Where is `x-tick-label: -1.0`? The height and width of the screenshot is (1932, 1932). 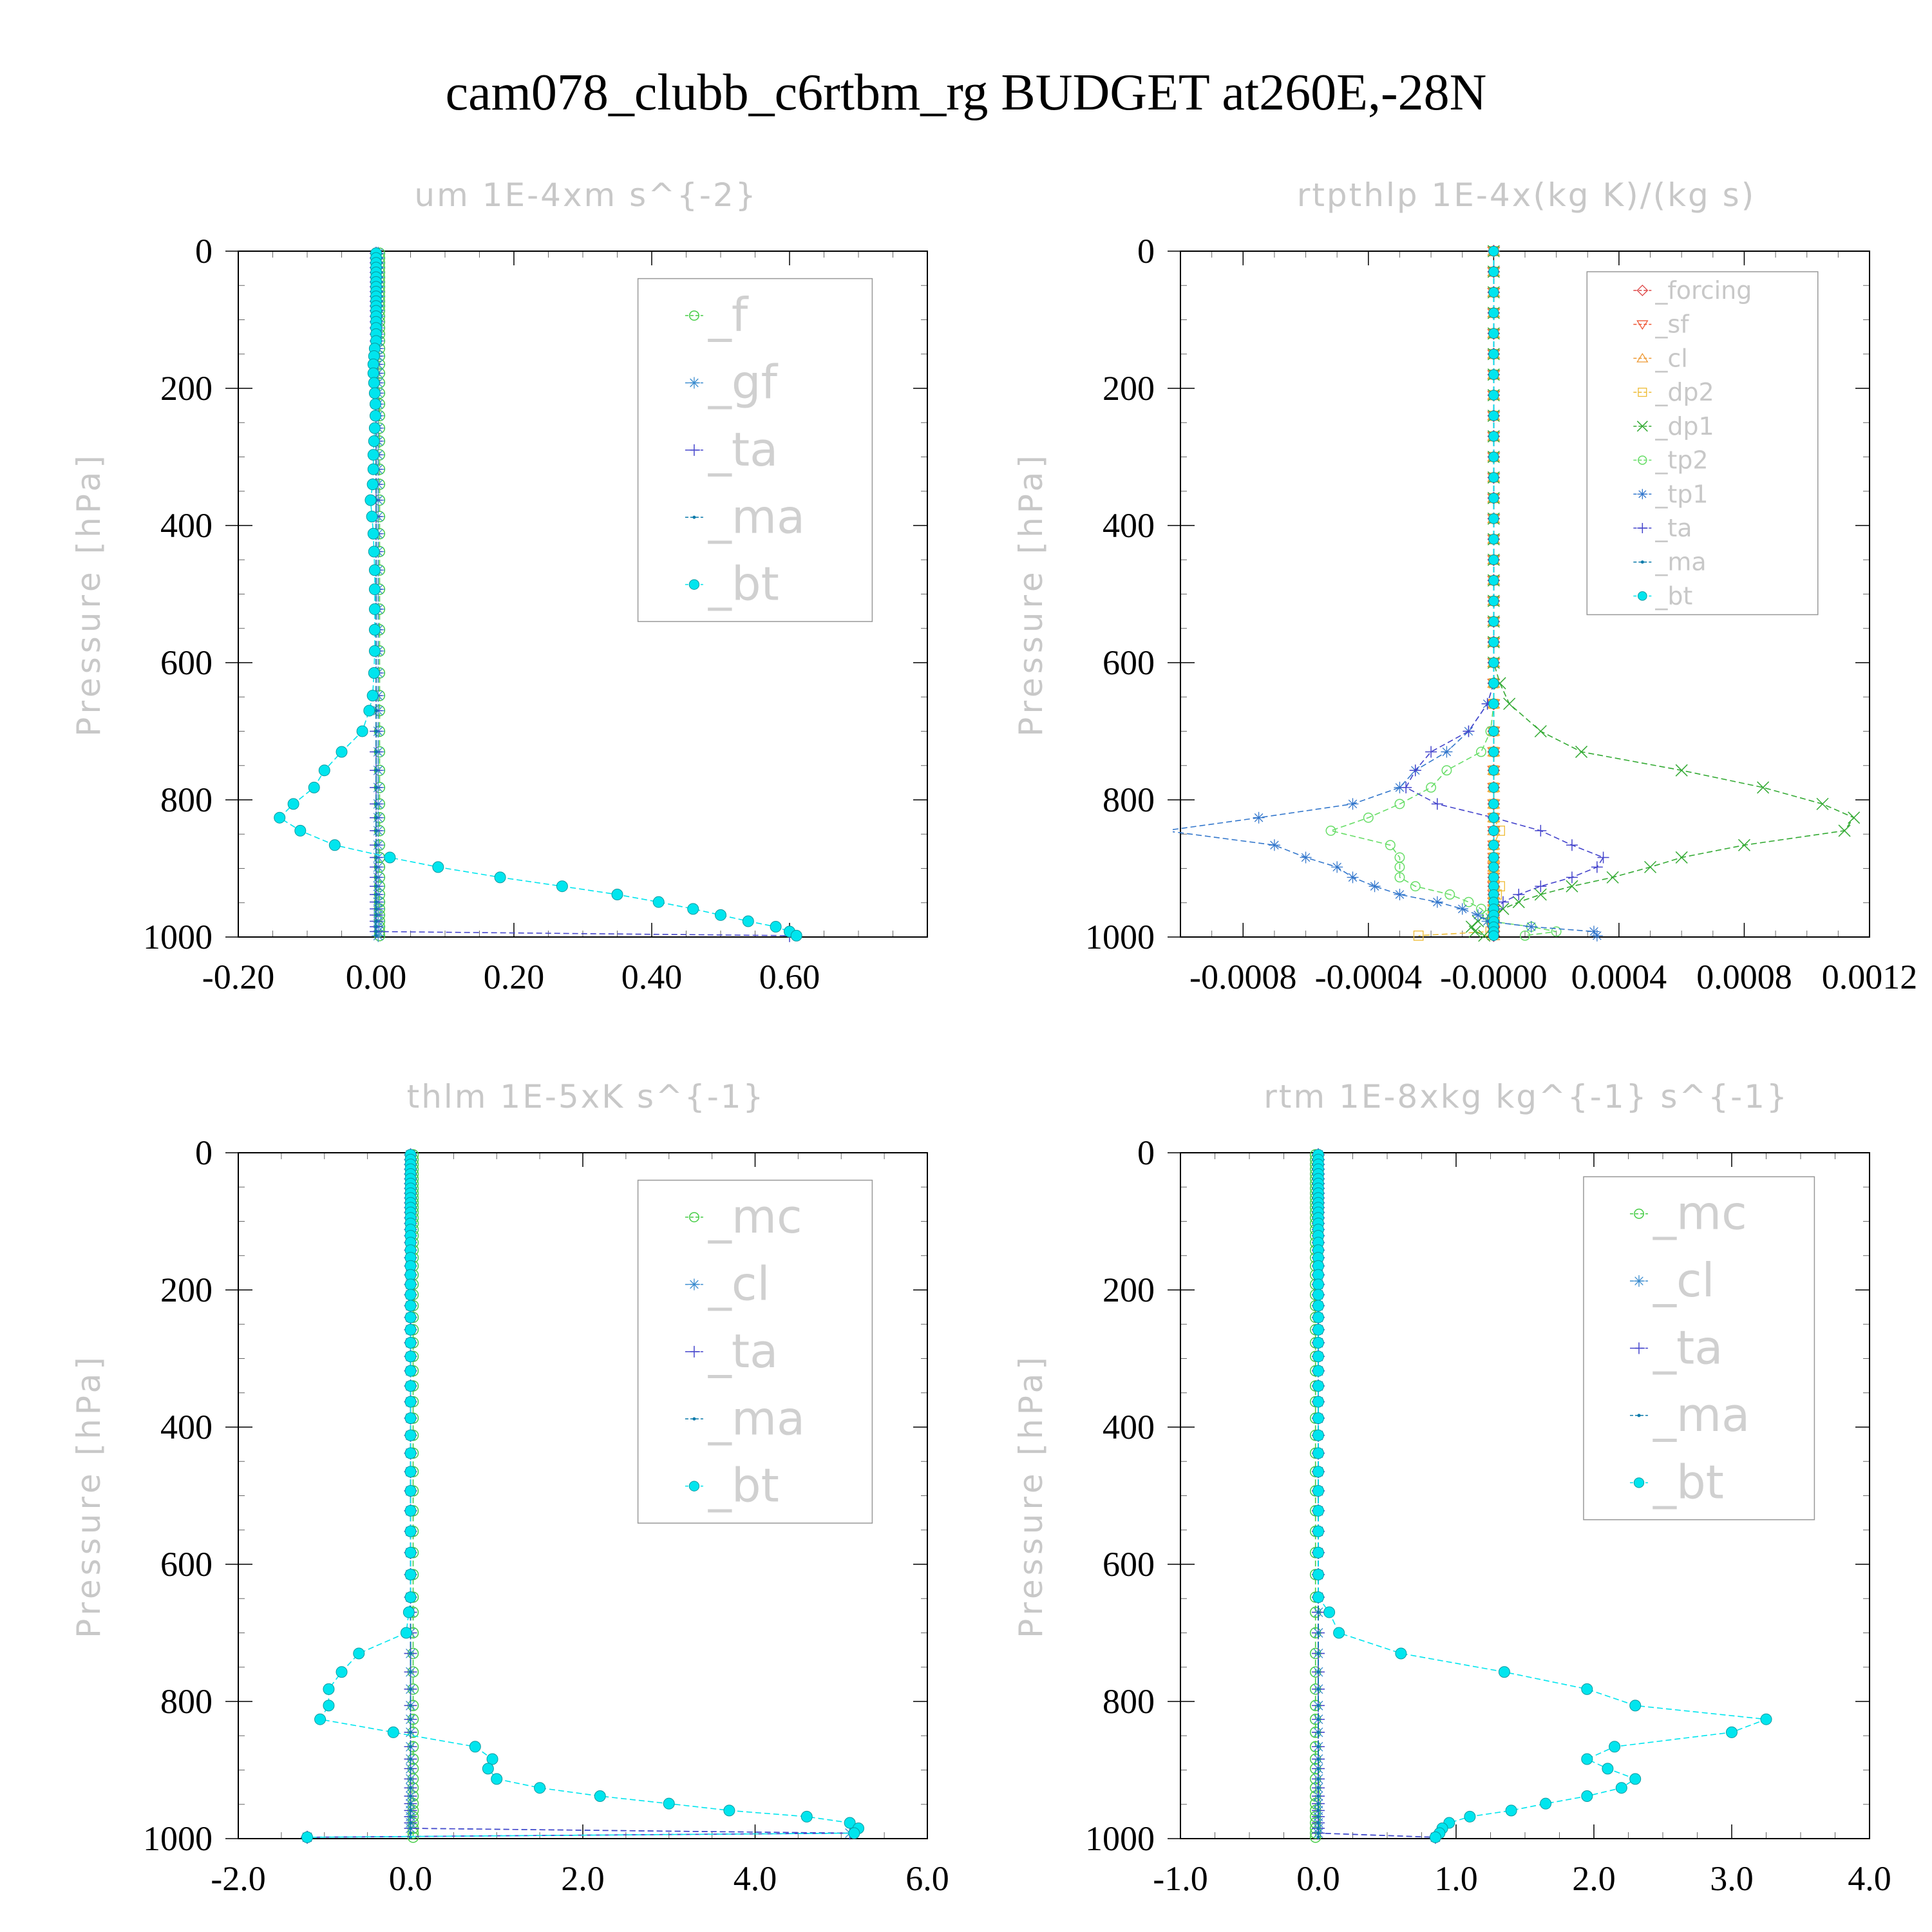
x-tick-label: -1.0 is located at coordinates (1180, 1878).